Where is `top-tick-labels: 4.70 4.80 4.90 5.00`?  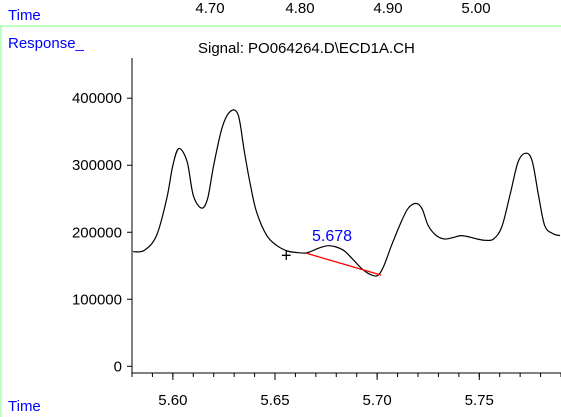
top-tick-labels: 4.70 4.80 4.90 5.00 is located at coordinates (342, 8).